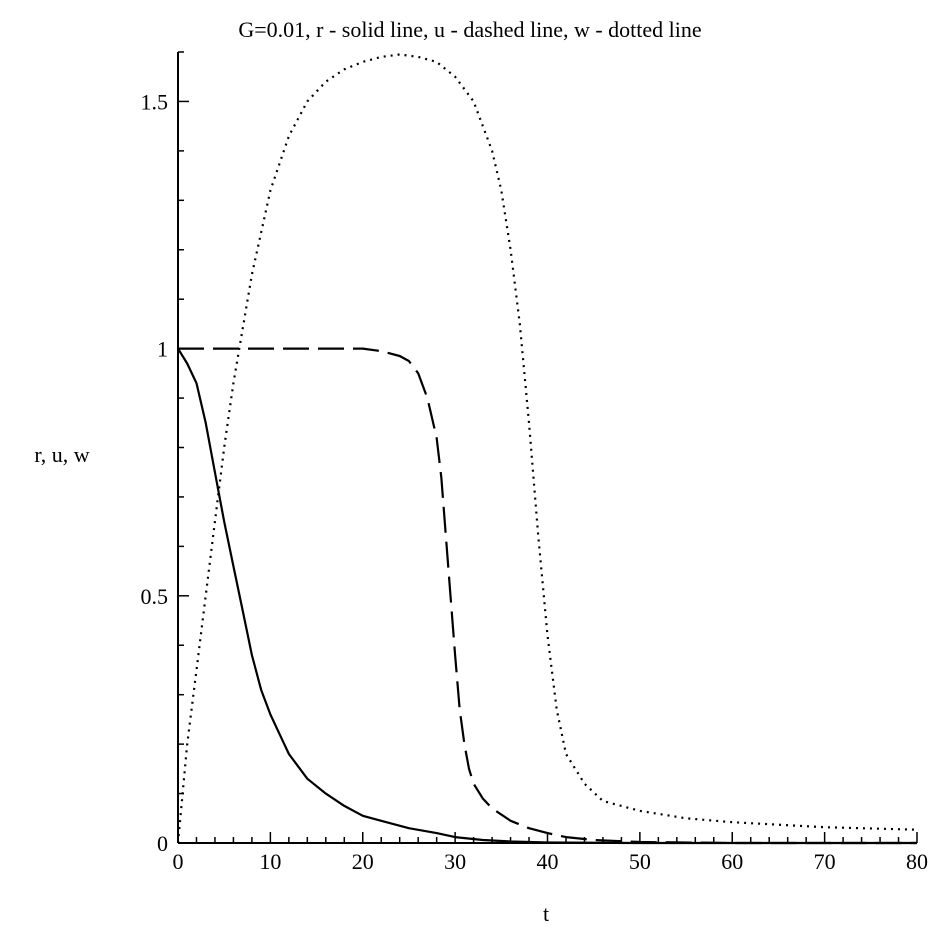 The height and width of the screenshot is (943, 941). I want to click on x-tick-label: 50, so click(640, 861).